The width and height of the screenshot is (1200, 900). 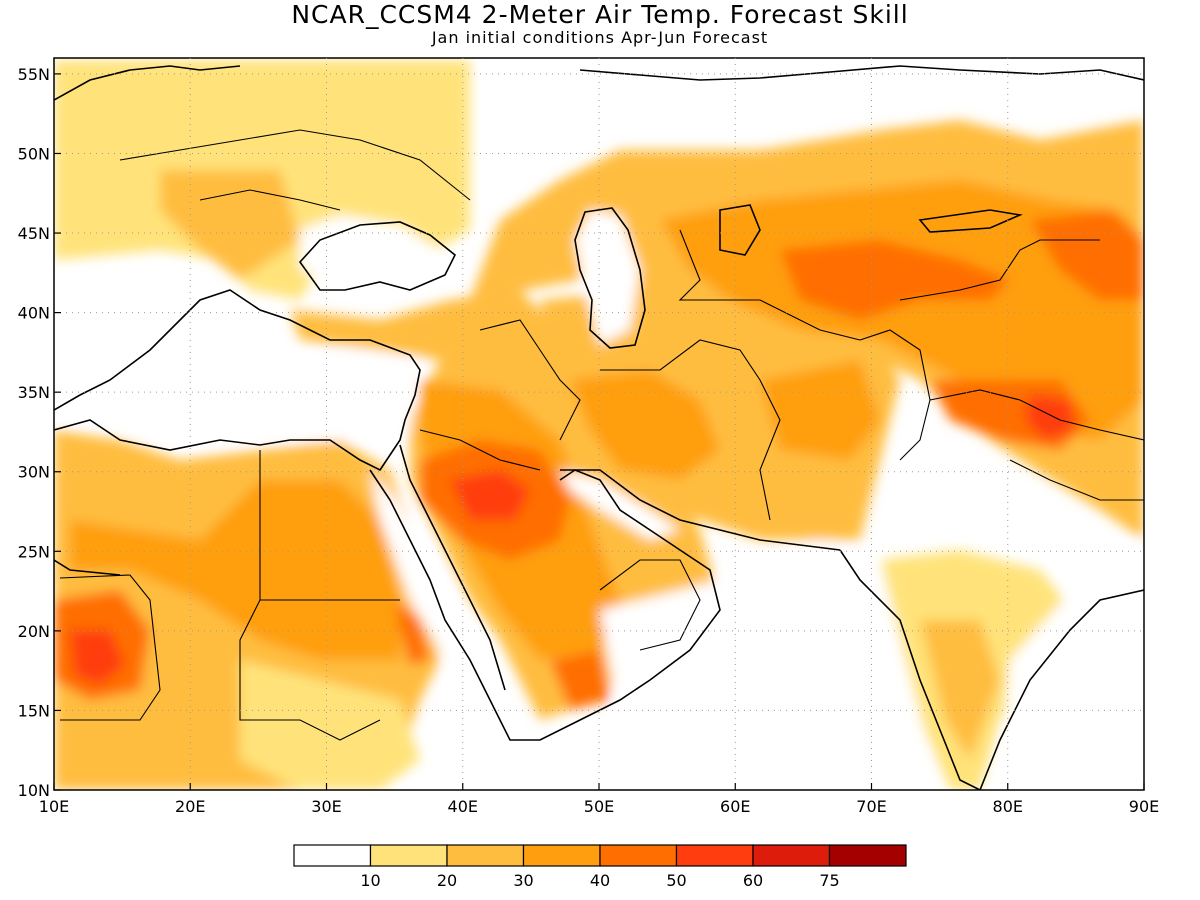 What do you see at coordinates (620, 505) in the screenshot?
I see `mask-persian-gulf` at bounding box center [620, 505].